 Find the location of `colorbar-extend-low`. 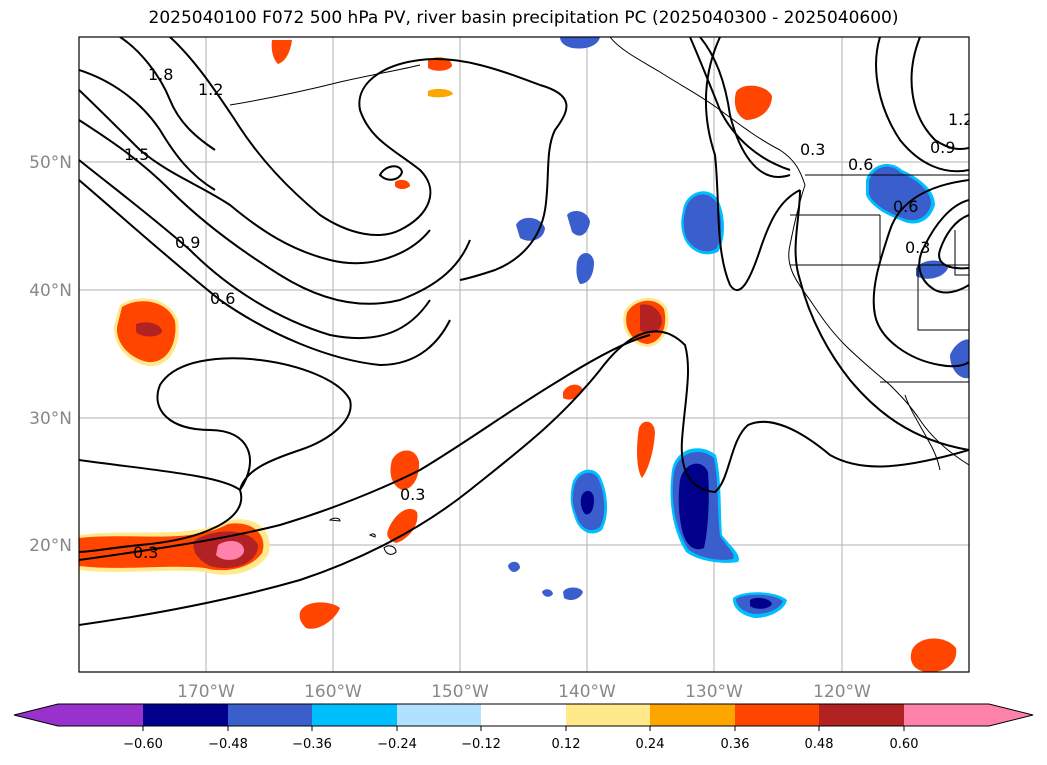

colorbar-extend-low is located at coordinates (36, 715).